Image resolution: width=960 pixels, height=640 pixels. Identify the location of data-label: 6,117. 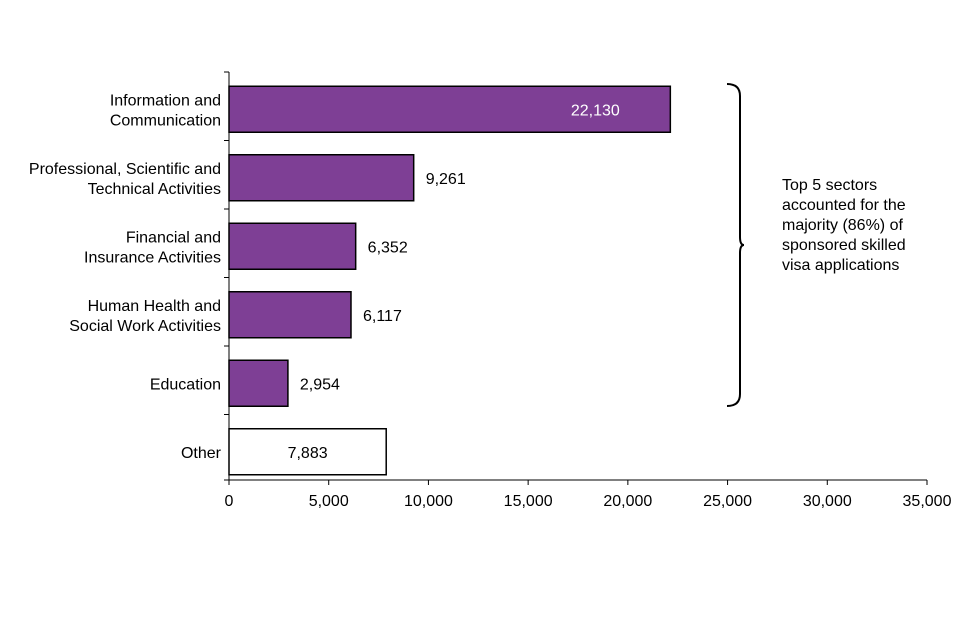
(382, 316).